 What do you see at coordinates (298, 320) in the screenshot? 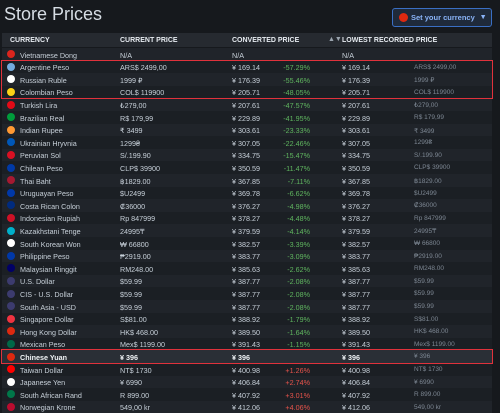
I see `price-difference: -1.79%` at bounding box center [298, 320].